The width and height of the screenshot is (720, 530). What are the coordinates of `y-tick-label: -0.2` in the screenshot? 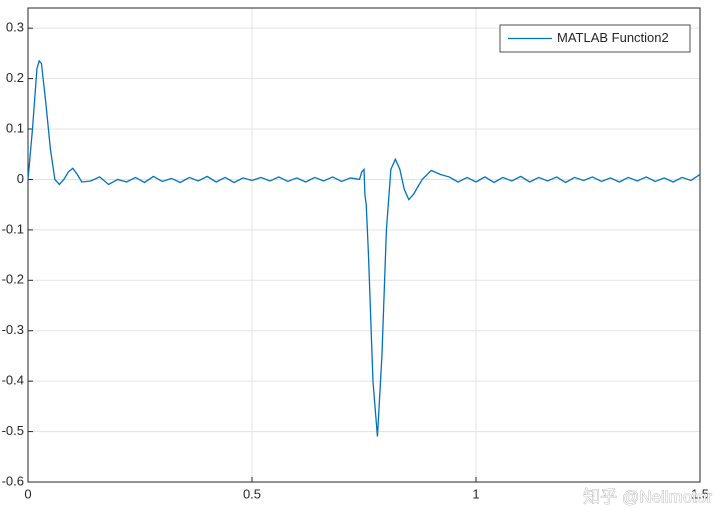 It's located at (13, 279).